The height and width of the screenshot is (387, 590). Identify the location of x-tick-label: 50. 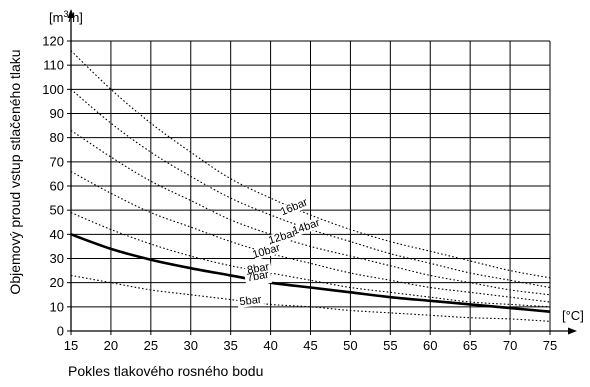
(350, 345).